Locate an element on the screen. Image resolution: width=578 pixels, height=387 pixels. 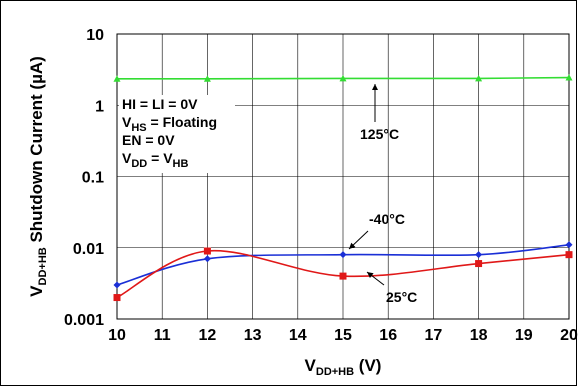
x-tick-labels: 10 11 12 13 14 15 16 17 18 19 20 is located at coordinates (343, 335).